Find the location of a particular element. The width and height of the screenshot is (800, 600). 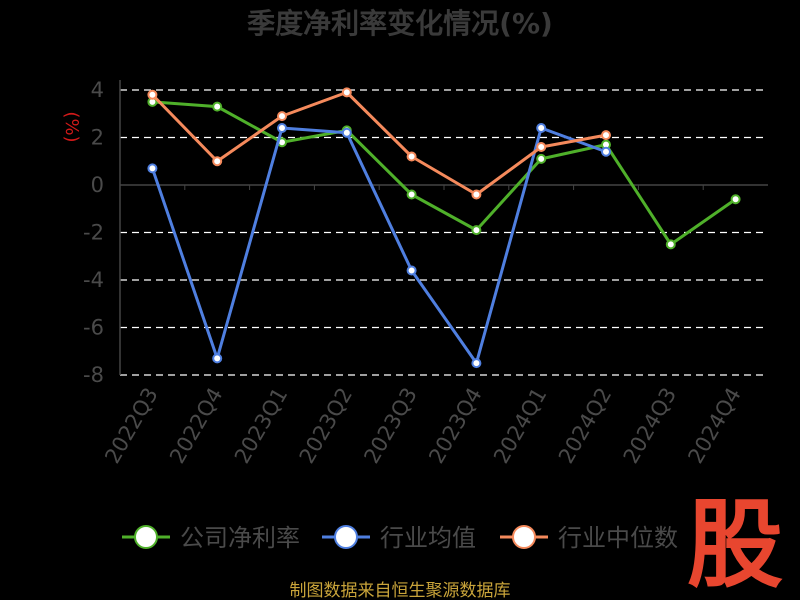

x-tick-label: 2023Q2 is located at coordinates (326, 426).